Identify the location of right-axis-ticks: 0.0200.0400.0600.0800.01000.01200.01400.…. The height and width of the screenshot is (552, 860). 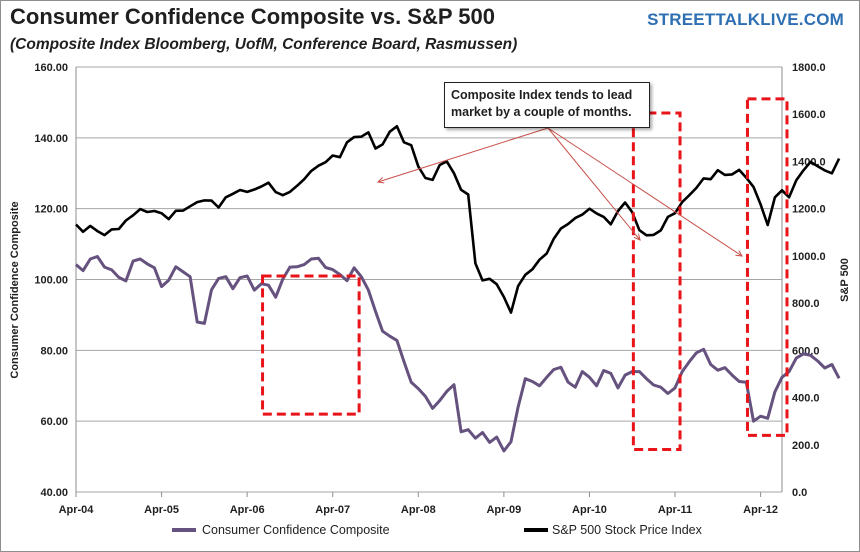
(809, 280).